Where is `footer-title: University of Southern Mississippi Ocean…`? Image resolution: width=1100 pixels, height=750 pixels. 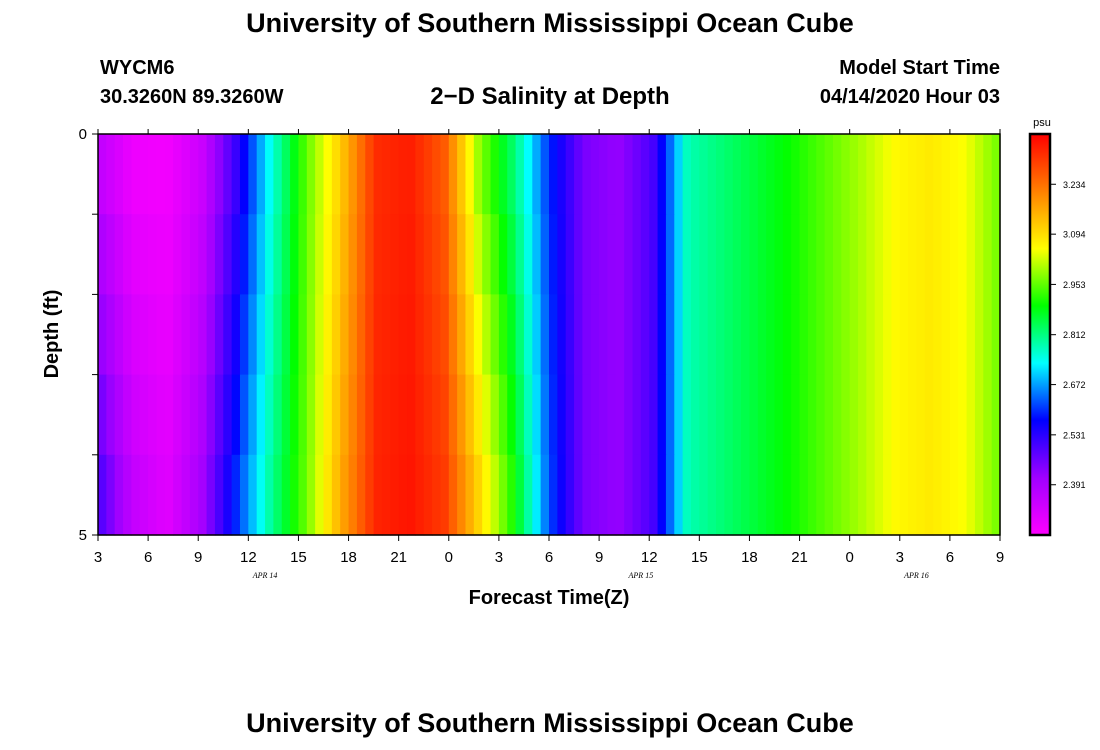 footer-title: University of Southern Mississippi Ocean… is located at coordinates (550, 723).